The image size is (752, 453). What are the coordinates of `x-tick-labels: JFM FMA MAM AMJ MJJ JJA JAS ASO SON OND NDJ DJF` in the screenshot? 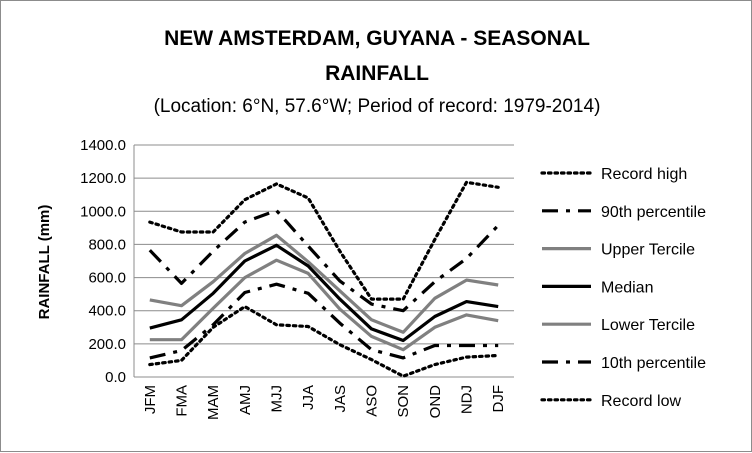 It's located at (324, 402).